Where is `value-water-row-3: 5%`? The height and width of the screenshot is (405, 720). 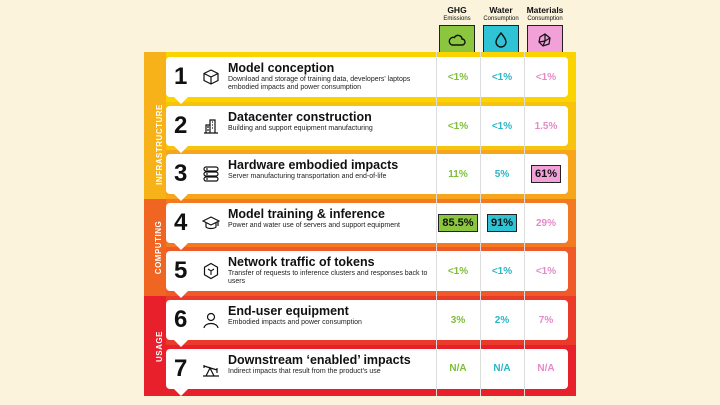
value-water-row-3: 5% is located at coordinates (502, 174).